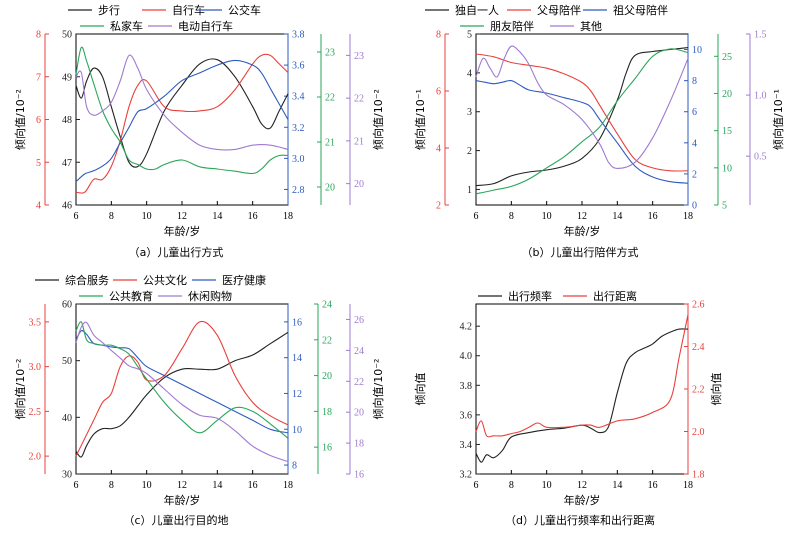  I want to click on legend-label: 其他, so click(591, 26).